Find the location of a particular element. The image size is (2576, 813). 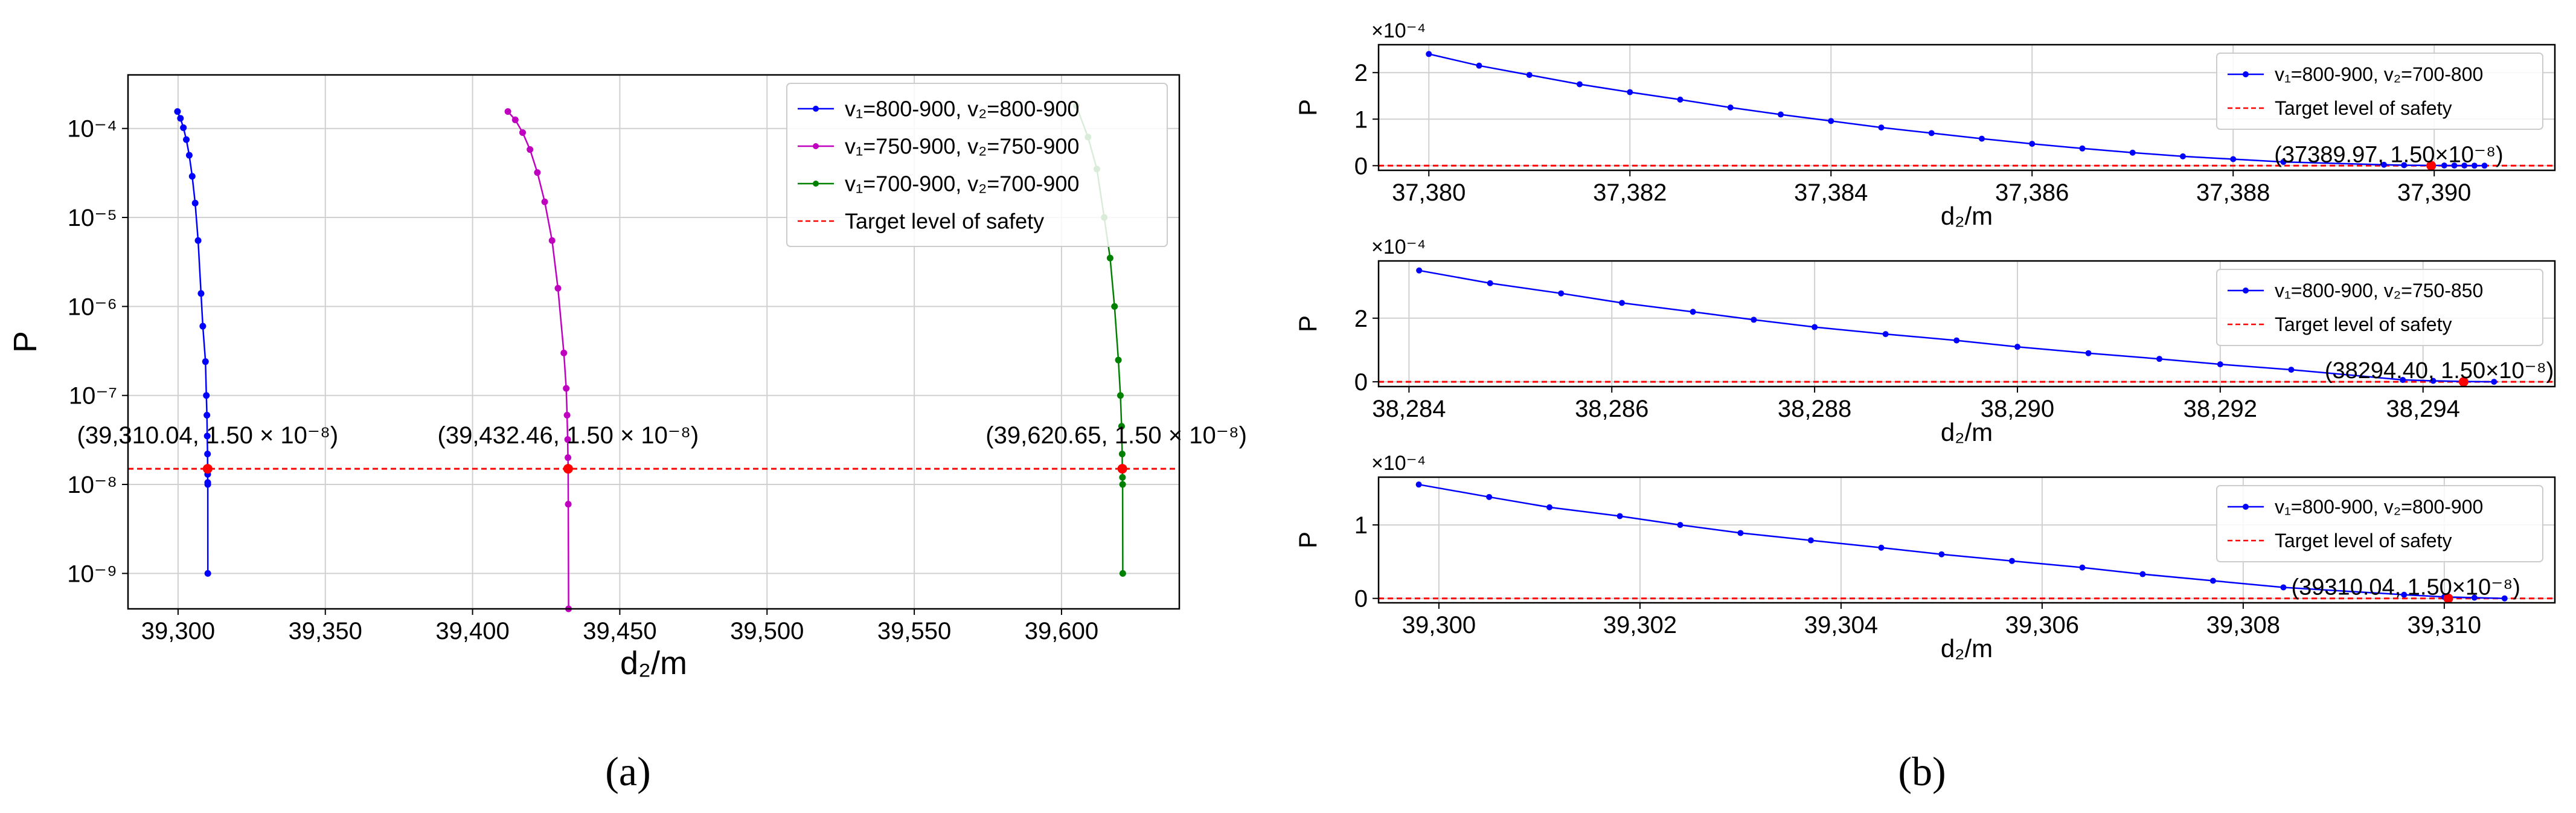

y-tick-label: 1 is located at coordinates (1361, 525).